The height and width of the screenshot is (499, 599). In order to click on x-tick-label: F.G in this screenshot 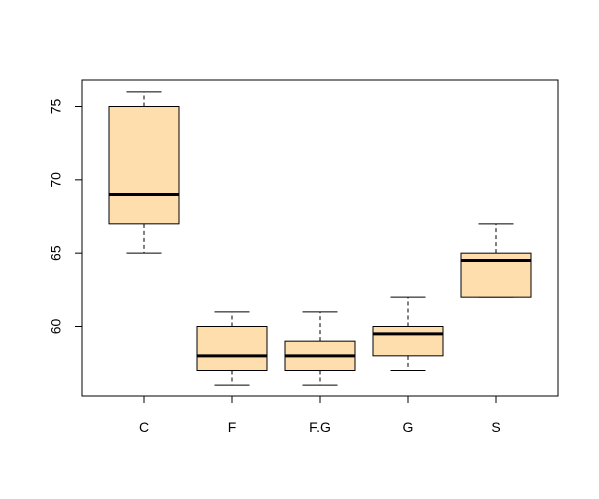, I will do `click(320, 427)`.